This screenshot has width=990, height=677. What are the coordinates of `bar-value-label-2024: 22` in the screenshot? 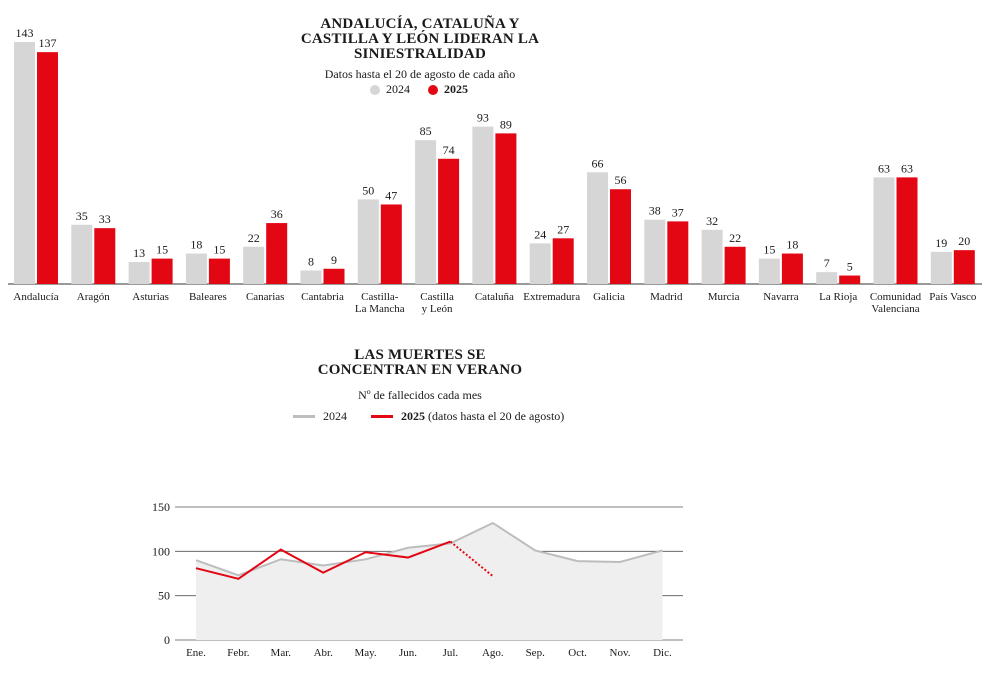 It's located at (254, 238).